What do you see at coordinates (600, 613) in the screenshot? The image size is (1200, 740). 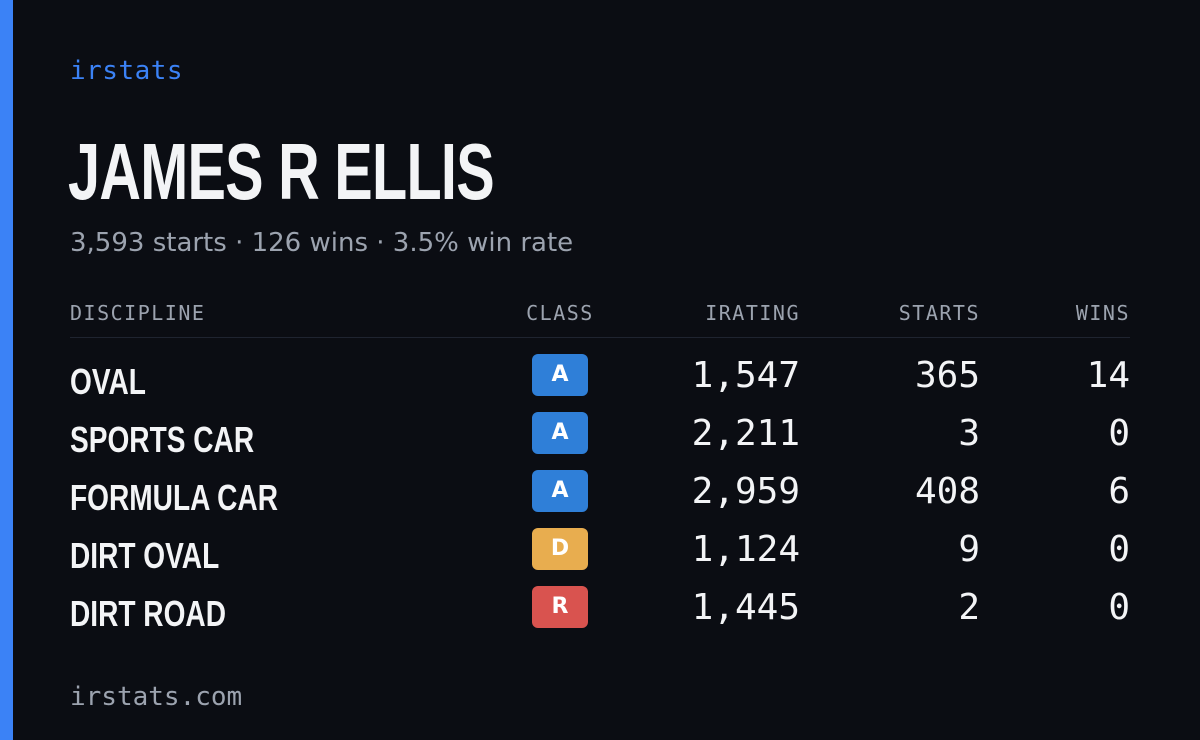 I see `table-row: DIRT ROAD R 1,445 2 0` at bounding box center [600, 613].